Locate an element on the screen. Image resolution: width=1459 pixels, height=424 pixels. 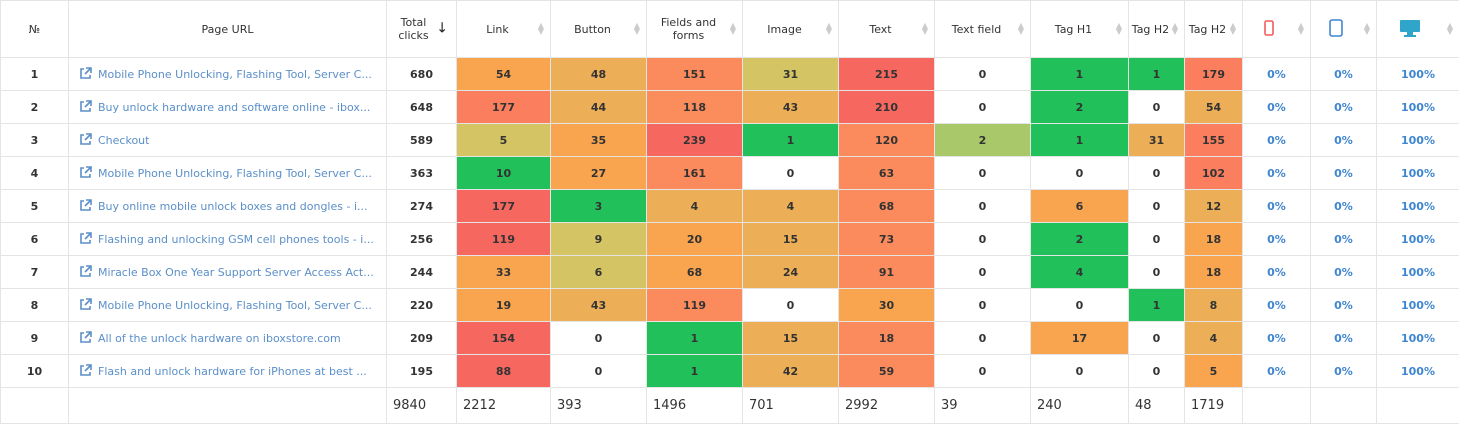
header-cell: Image ▲▼ is located at coordinates (791, 29).